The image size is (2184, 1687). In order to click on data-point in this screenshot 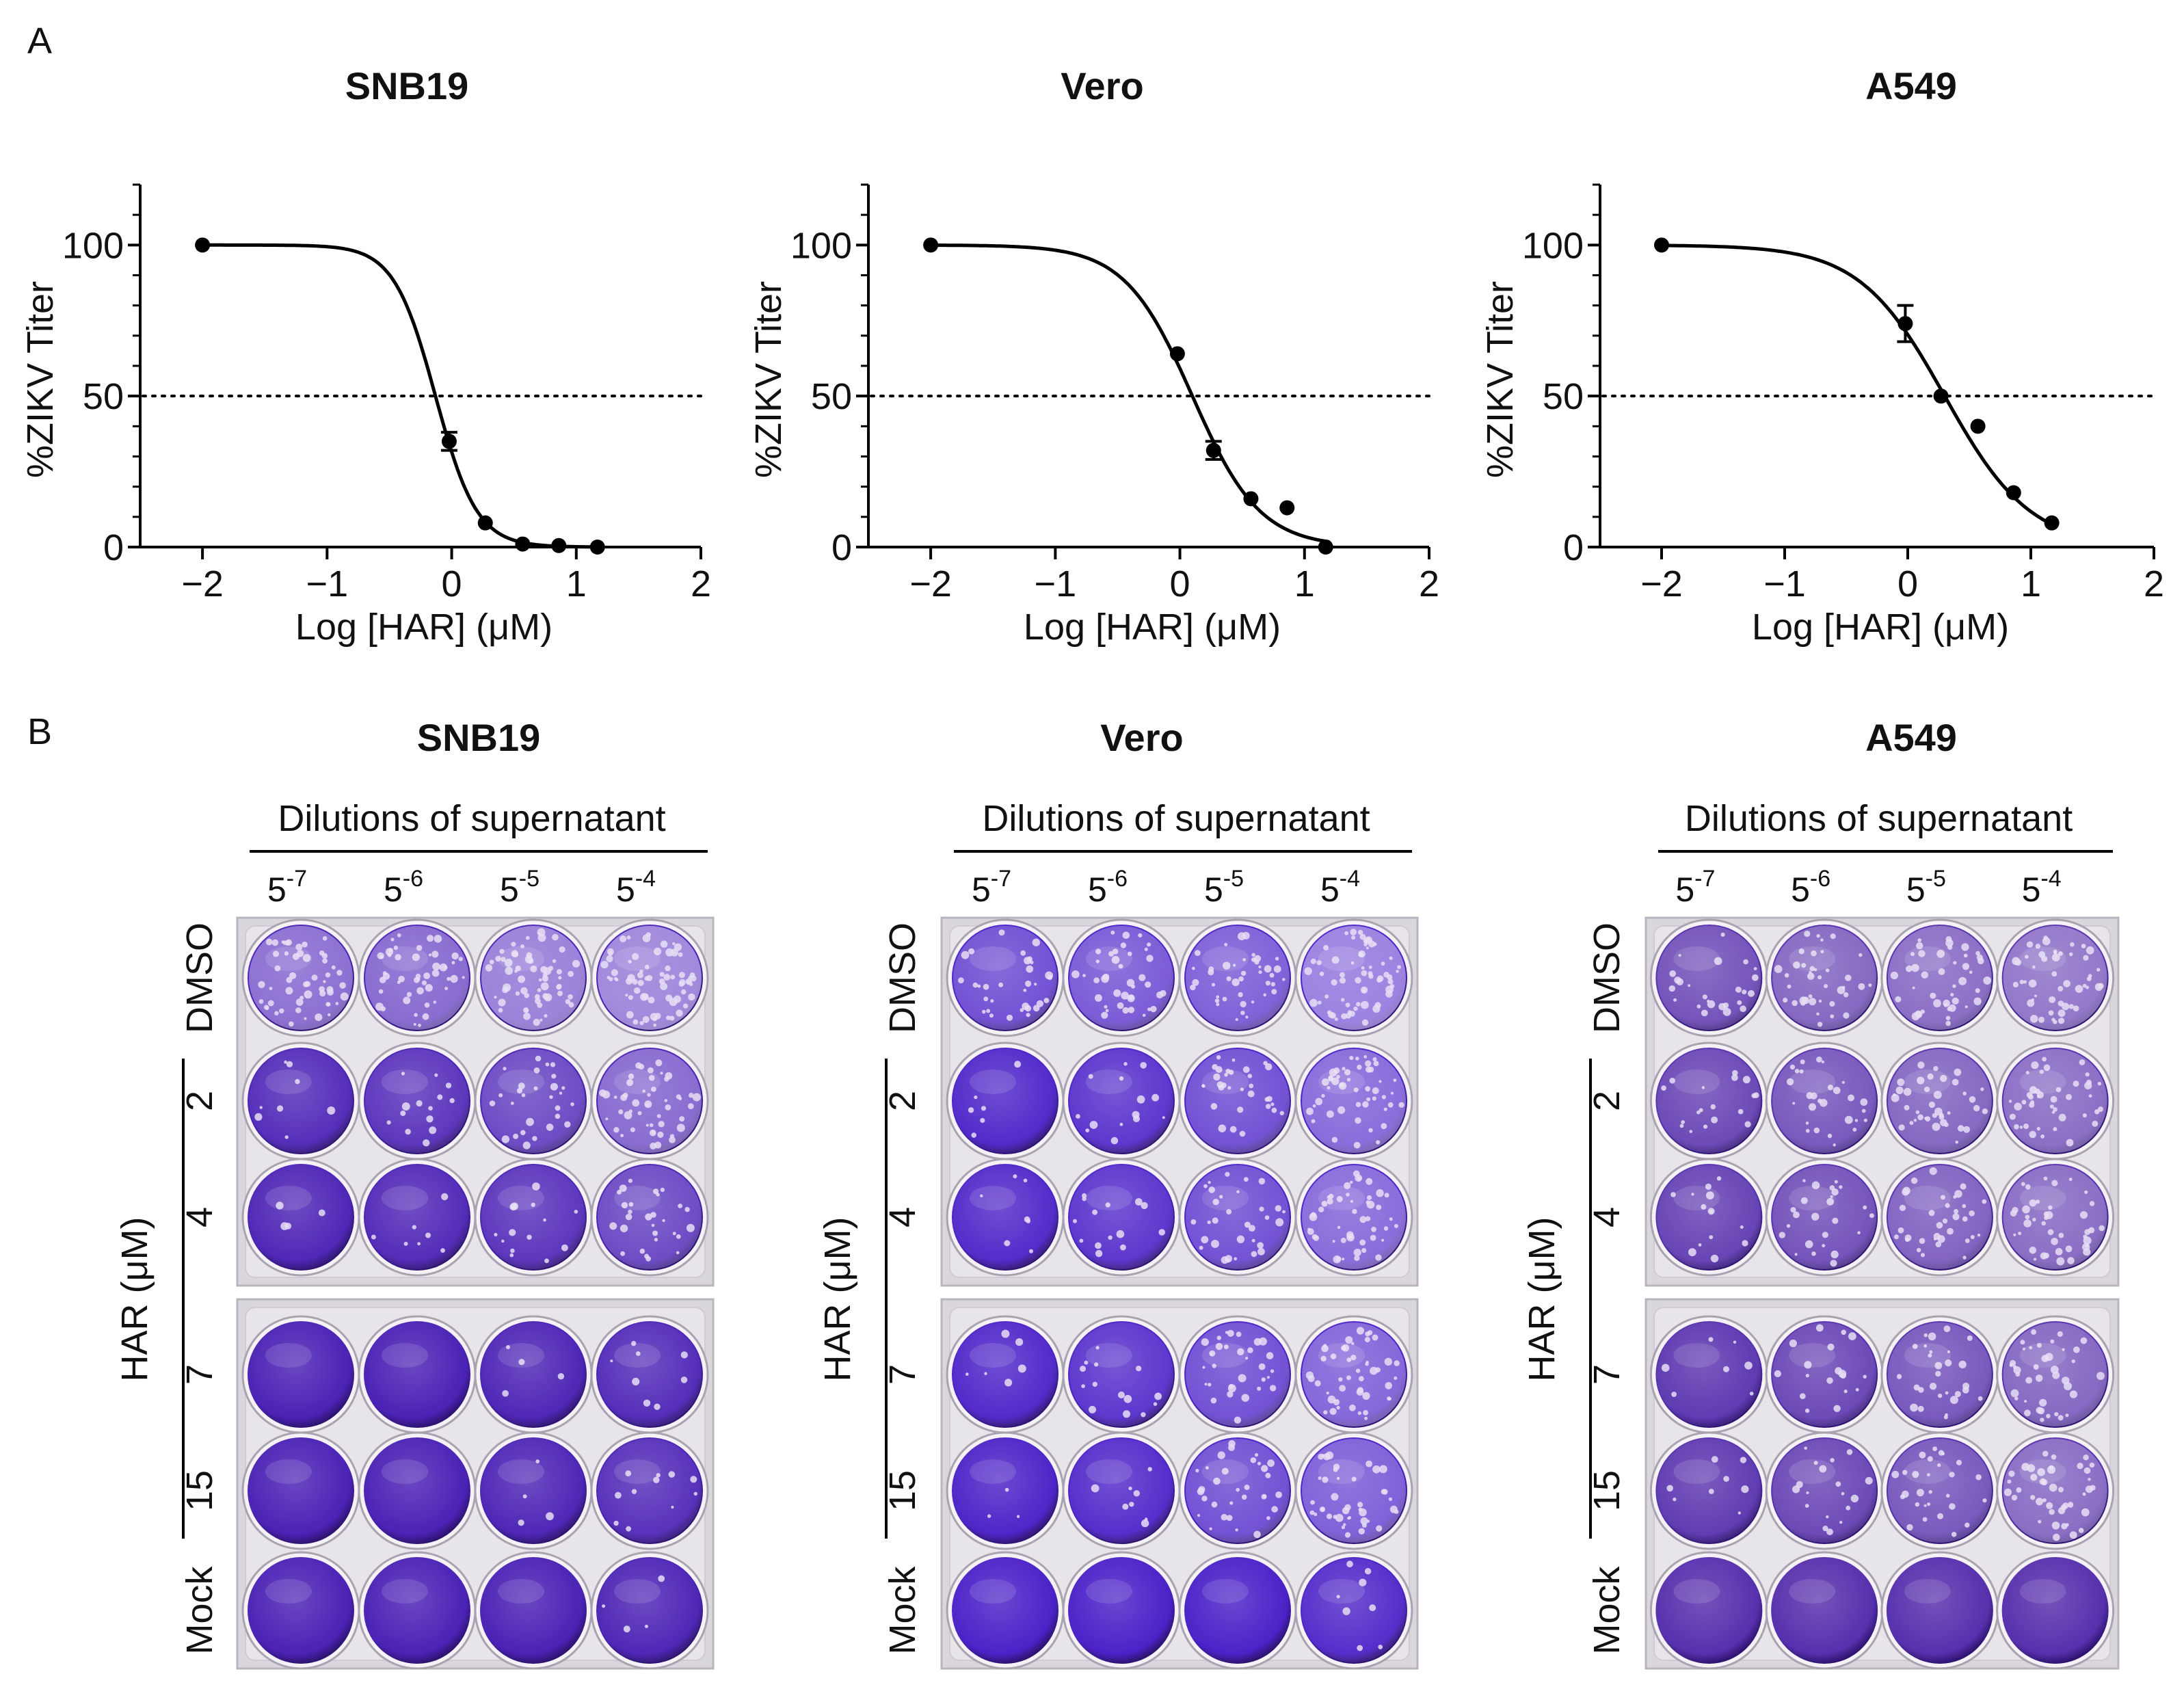, I will do `click(523, 544)`.